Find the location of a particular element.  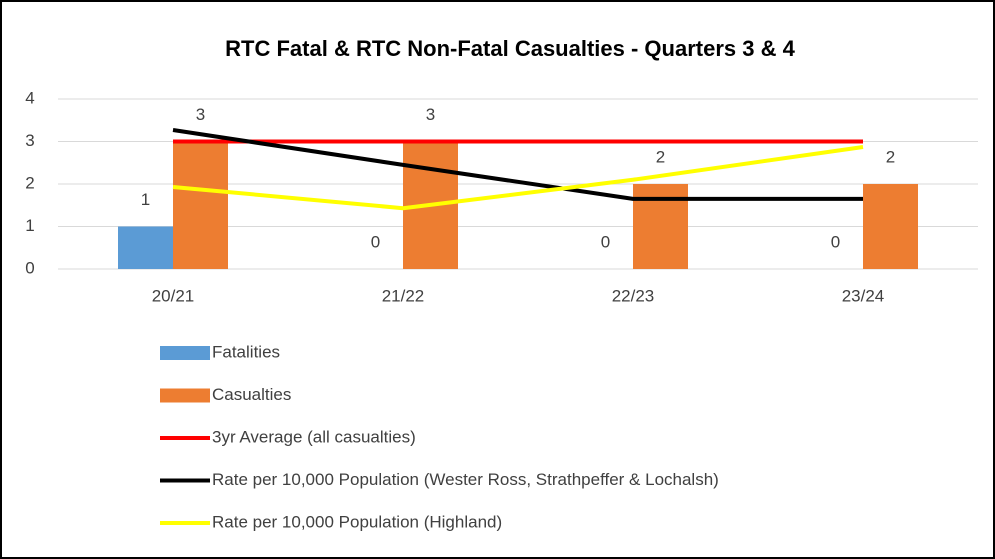

x-tick-label: 20/21 is located at coordinates (173, 295).